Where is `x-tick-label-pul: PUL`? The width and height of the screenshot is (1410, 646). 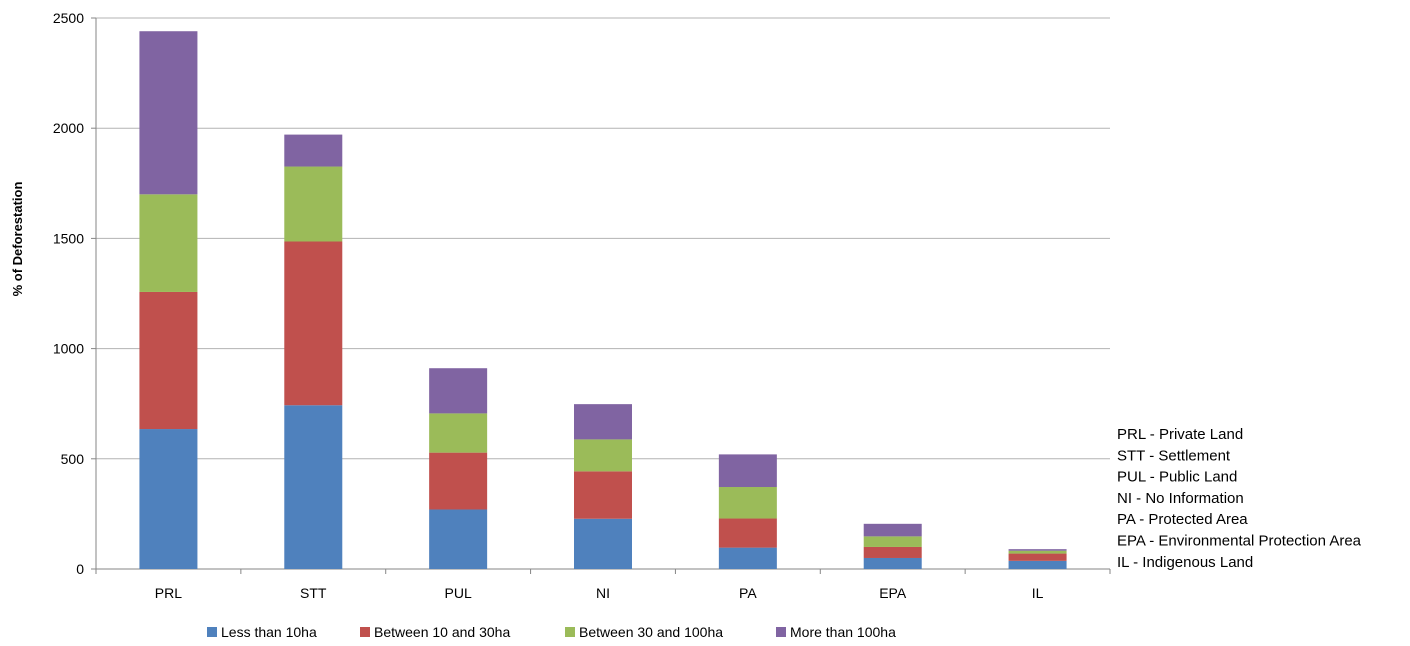 x-tick-label-pul: PUL is located at coordinates (458, 593).